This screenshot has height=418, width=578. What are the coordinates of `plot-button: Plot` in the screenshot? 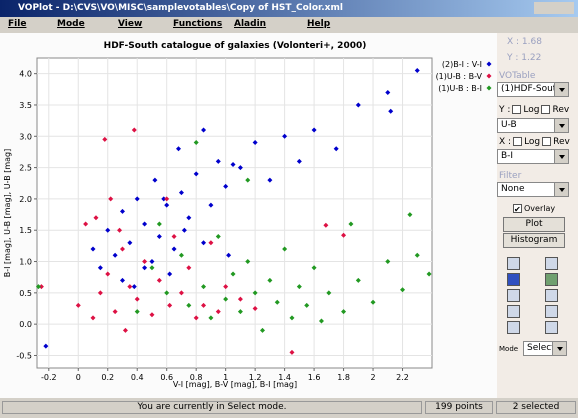 It's located at (534, 224).